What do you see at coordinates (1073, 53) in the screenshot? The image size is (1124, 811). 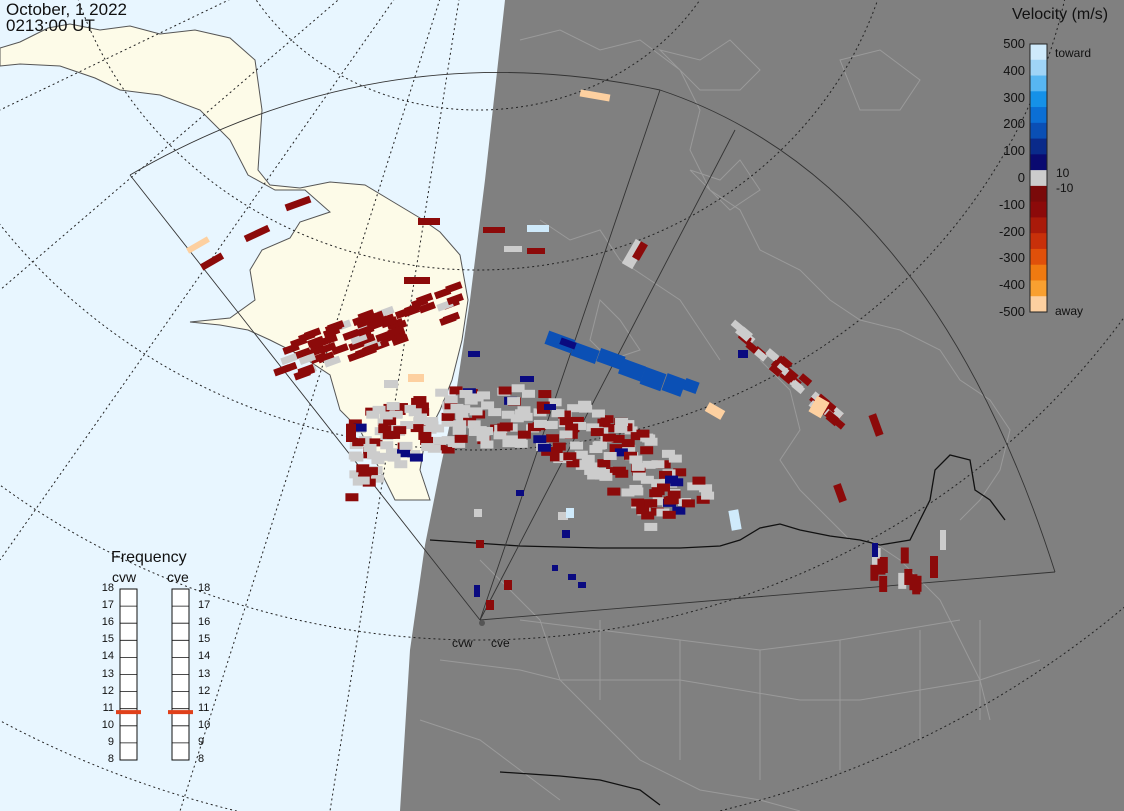 I see `legend-toward-label: toward` at bounding box center [1073, 53].